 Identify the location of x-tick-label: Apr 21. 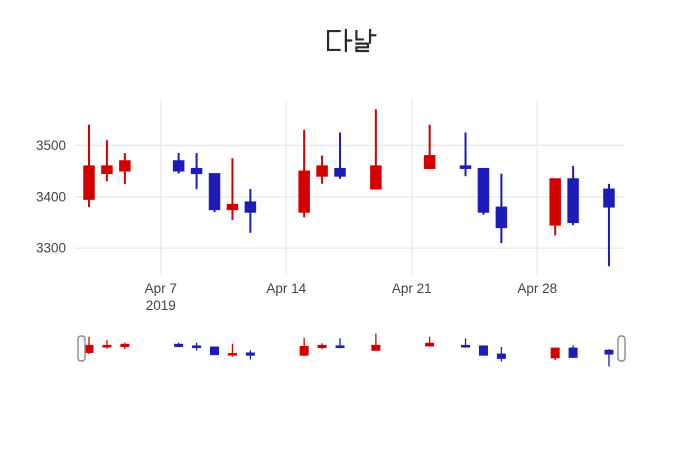
(412, 288).